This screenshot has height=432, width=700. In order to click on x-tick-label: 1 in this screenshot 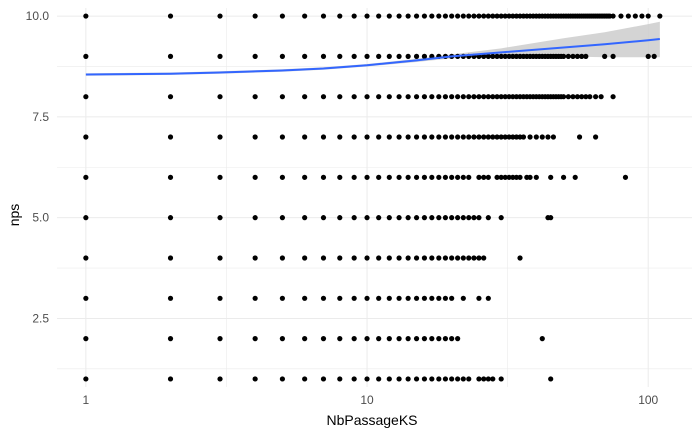, I will do `click(86, 400)`.